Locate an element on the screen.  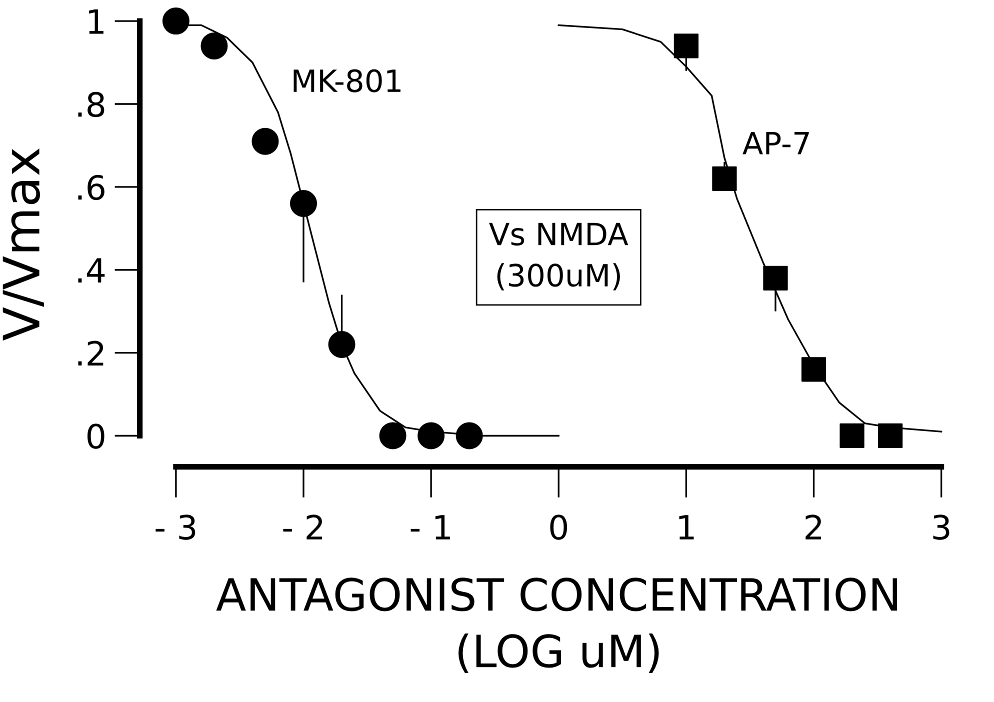
annotation: MK-801 is located at coordinates (347, 80).